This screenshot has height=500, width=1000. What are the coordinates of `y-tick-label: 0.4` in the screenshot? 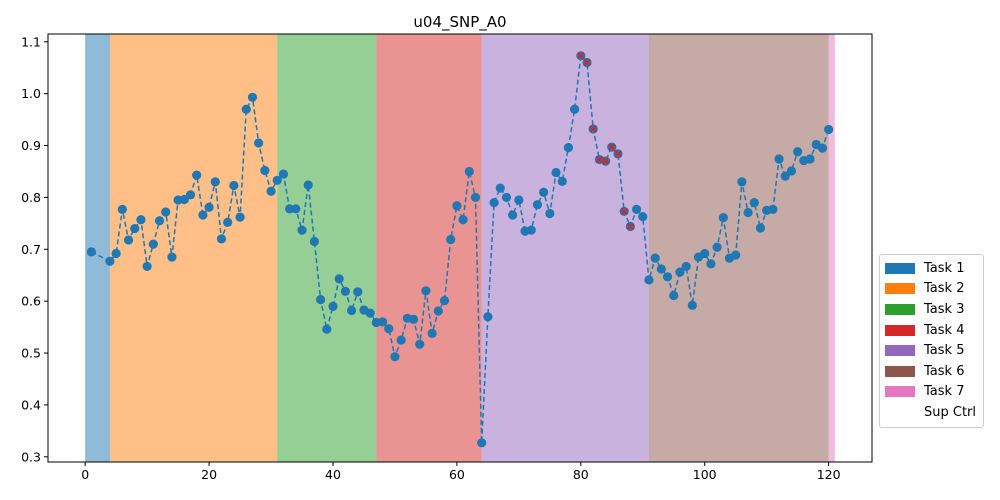 It's located at (31, 404).